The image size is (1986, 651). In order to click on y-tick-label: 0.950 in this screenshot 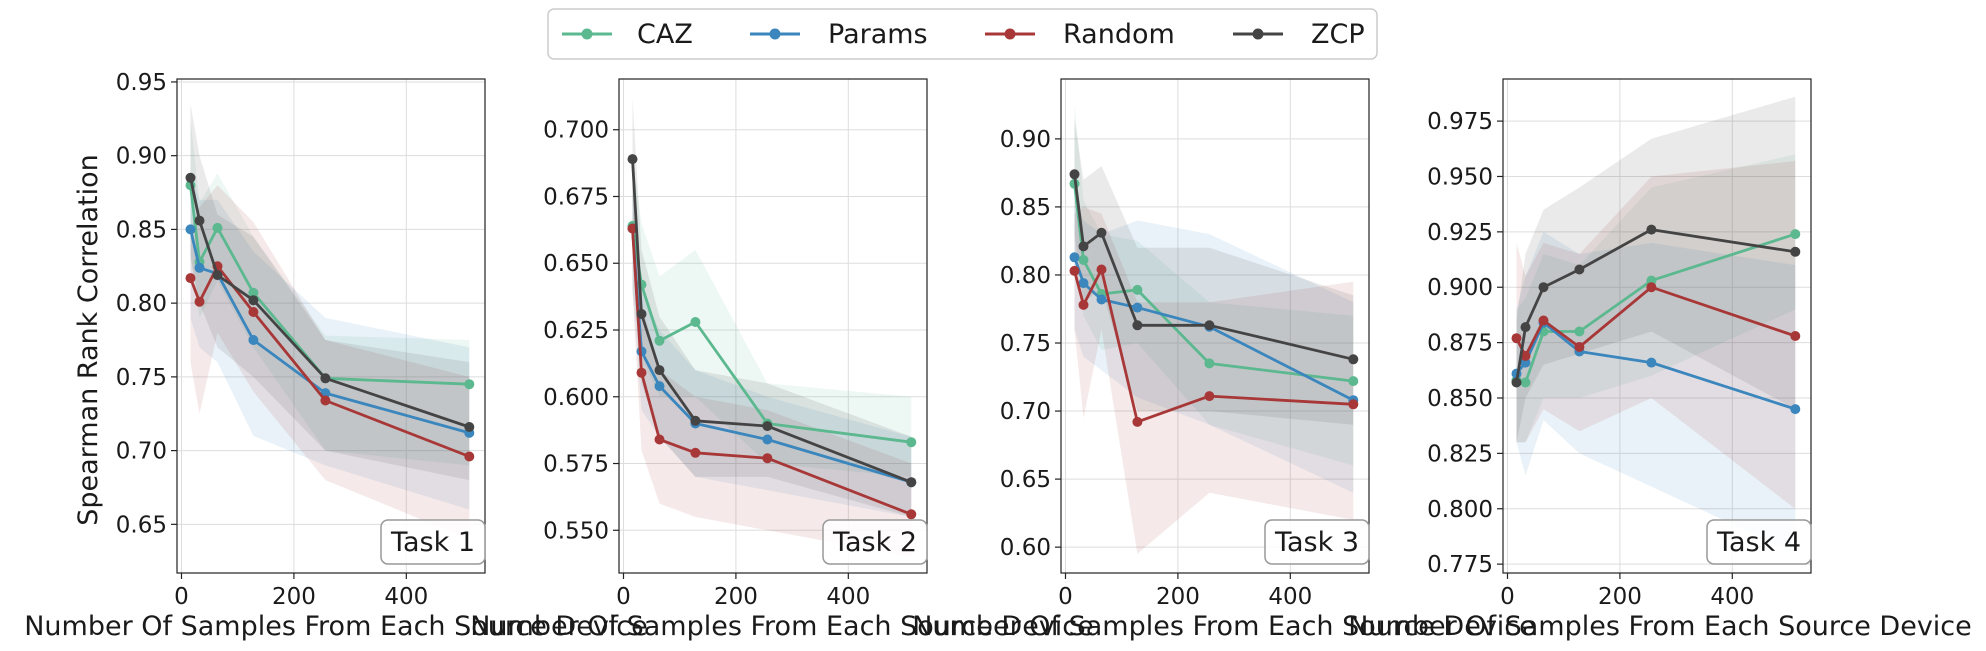, I will do `click(1460, 177)`.